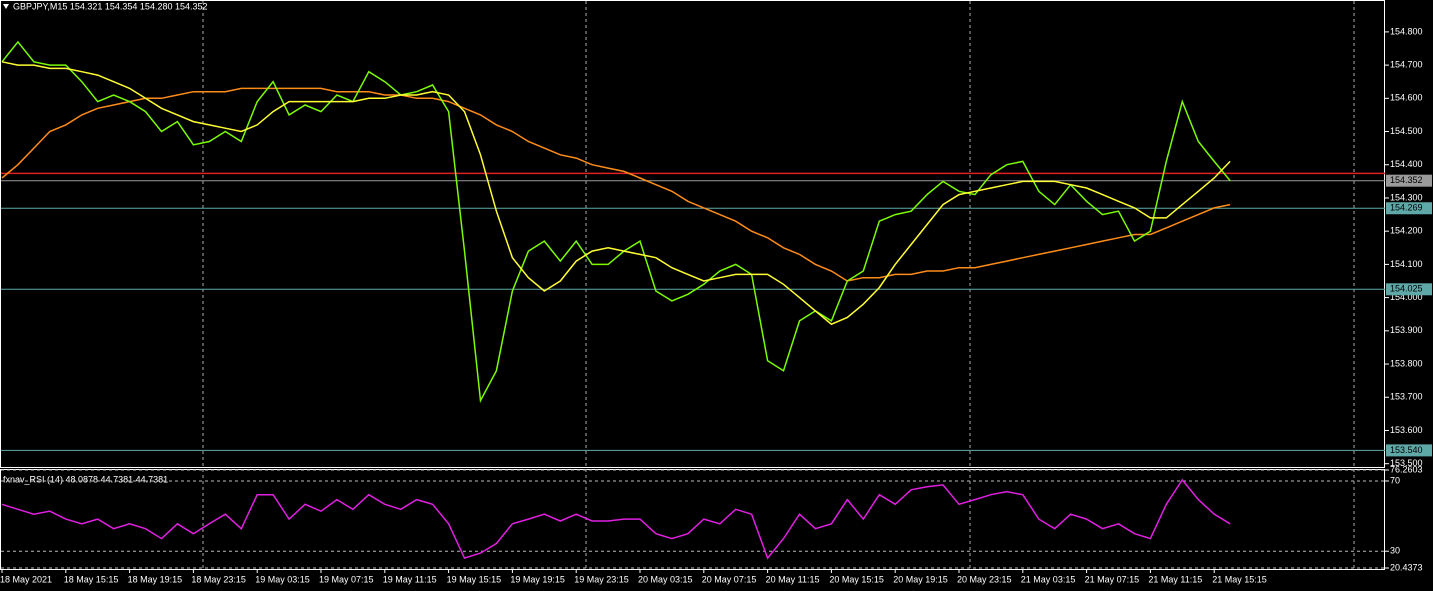 This screenshot has height=591, width=1433. What do you see at coordinates (1406, 397) in the screenshot?
I see `y-tick-label: 153.700` at bounding box center [1406, 397].